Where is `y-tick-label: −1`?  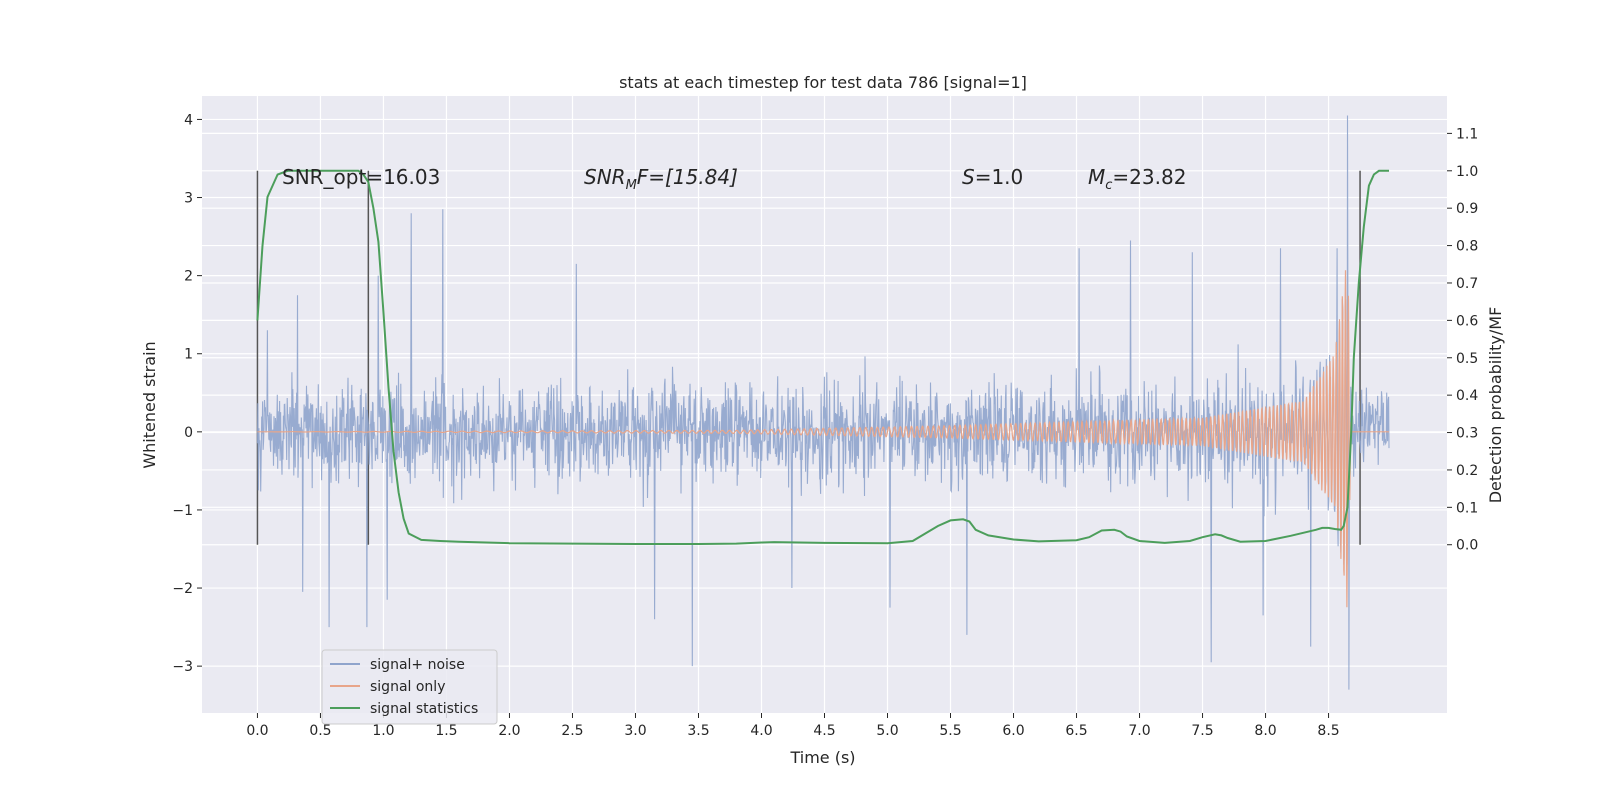 y-tick-label: −1 is located at coordinates (182, 511).